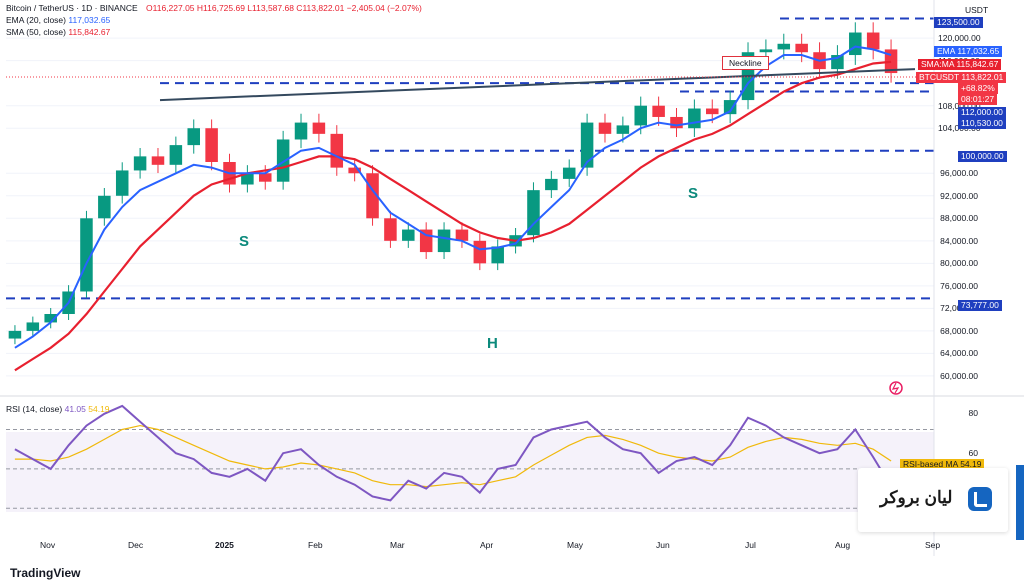 The image size is (1024, 580). What do you see at coordinates (36, 20) in the screenshot?
I see `ema-legend-label: EMA (20, close)` at bounding box center [36, 20].